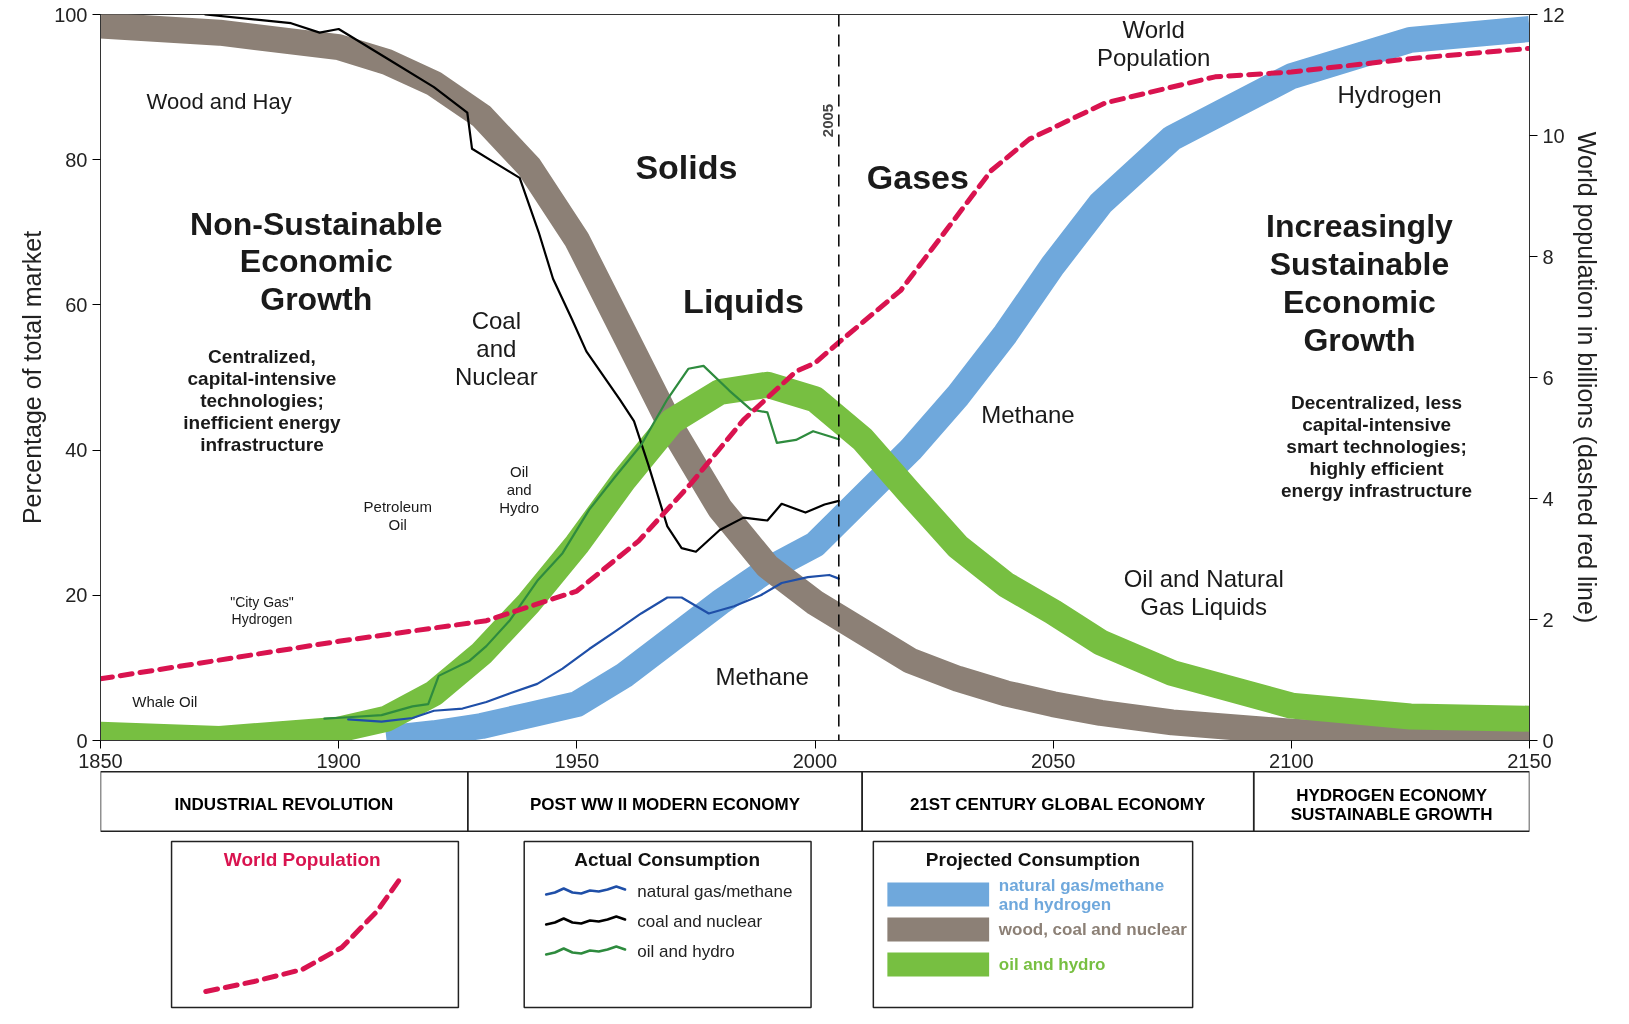  What do you see at coordinates (1092, 929) in the screenshot?
I see `text: wood, coal and nuclear` at bounding box center [1092, 929].